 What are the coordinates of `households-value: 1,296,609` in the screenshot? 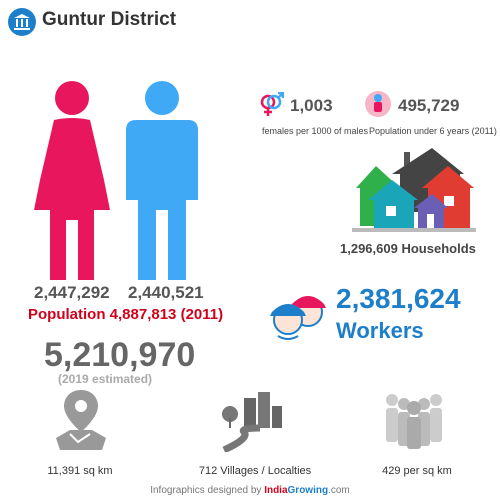 It's located at (369, 248).